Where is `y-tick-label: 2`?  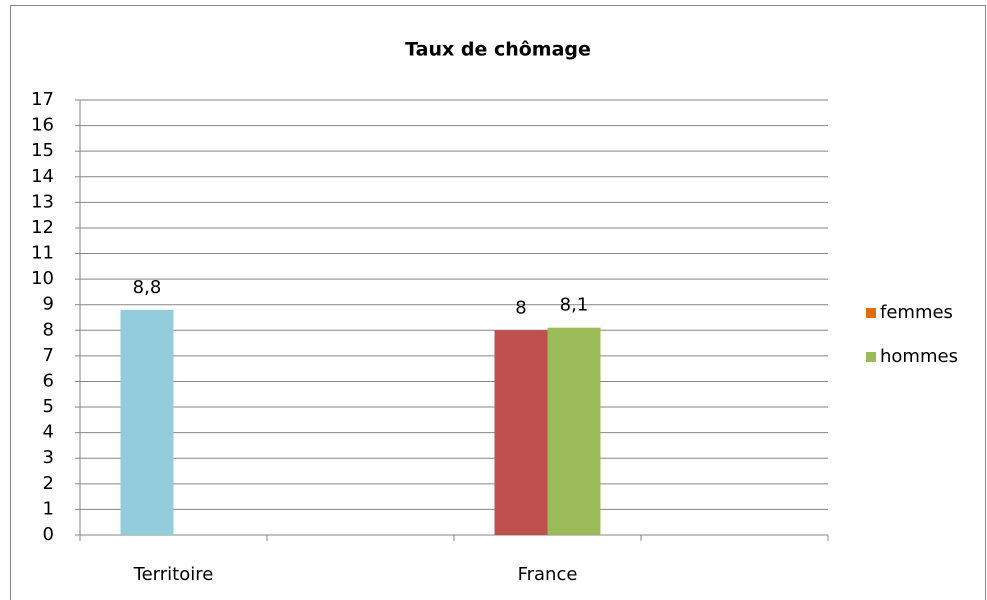
y-tick-label: 2 is located at coordinates (48, 483).